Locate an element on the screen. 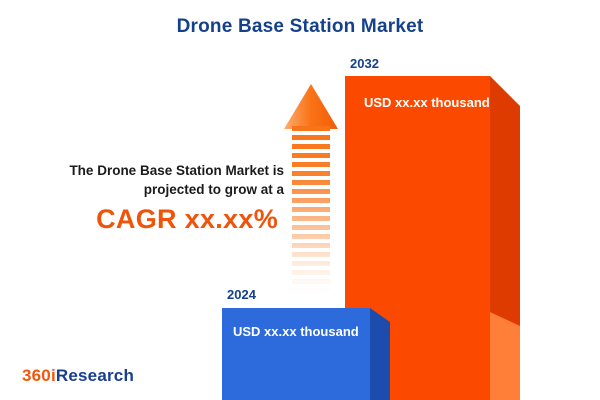  arrow-head-icon is located at coordinates (311, 106).